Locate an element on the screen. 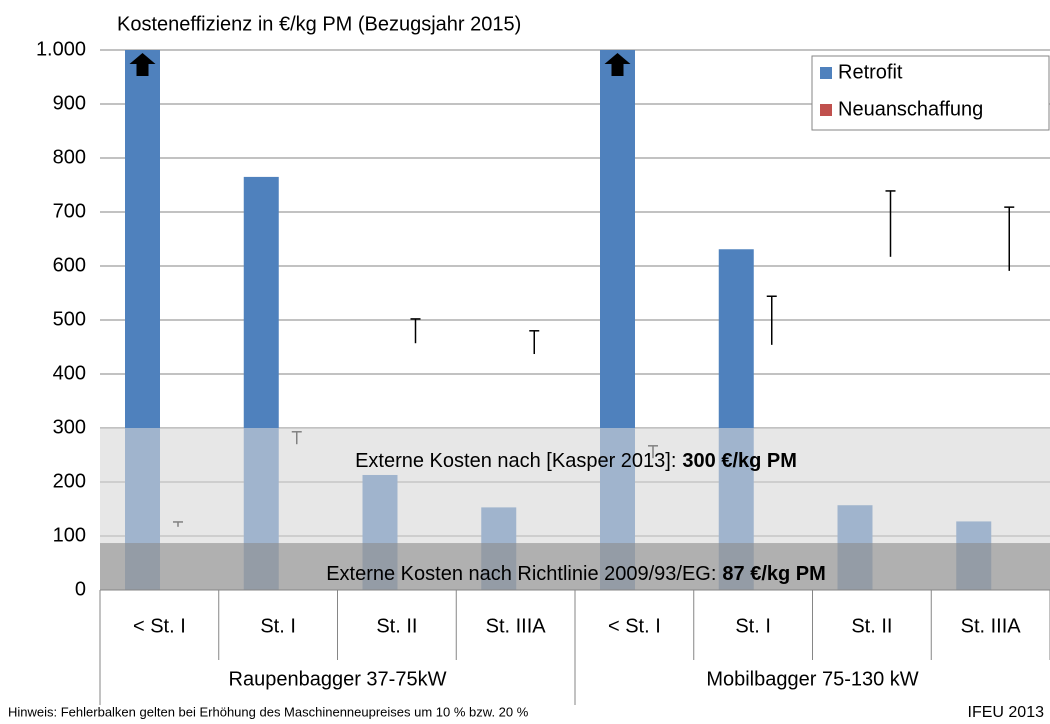 This screenshot has width=1050, height=724. y-tick-label: 400 is located at coordinates (69, 373).